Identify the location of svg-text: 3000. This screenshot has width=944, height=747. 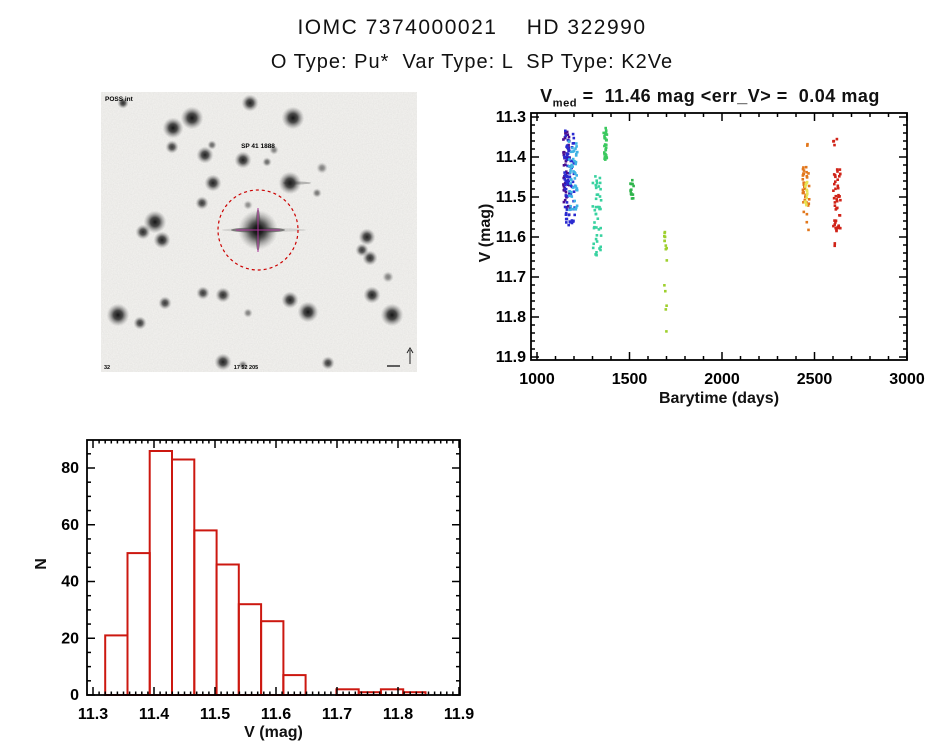
(907, 379).